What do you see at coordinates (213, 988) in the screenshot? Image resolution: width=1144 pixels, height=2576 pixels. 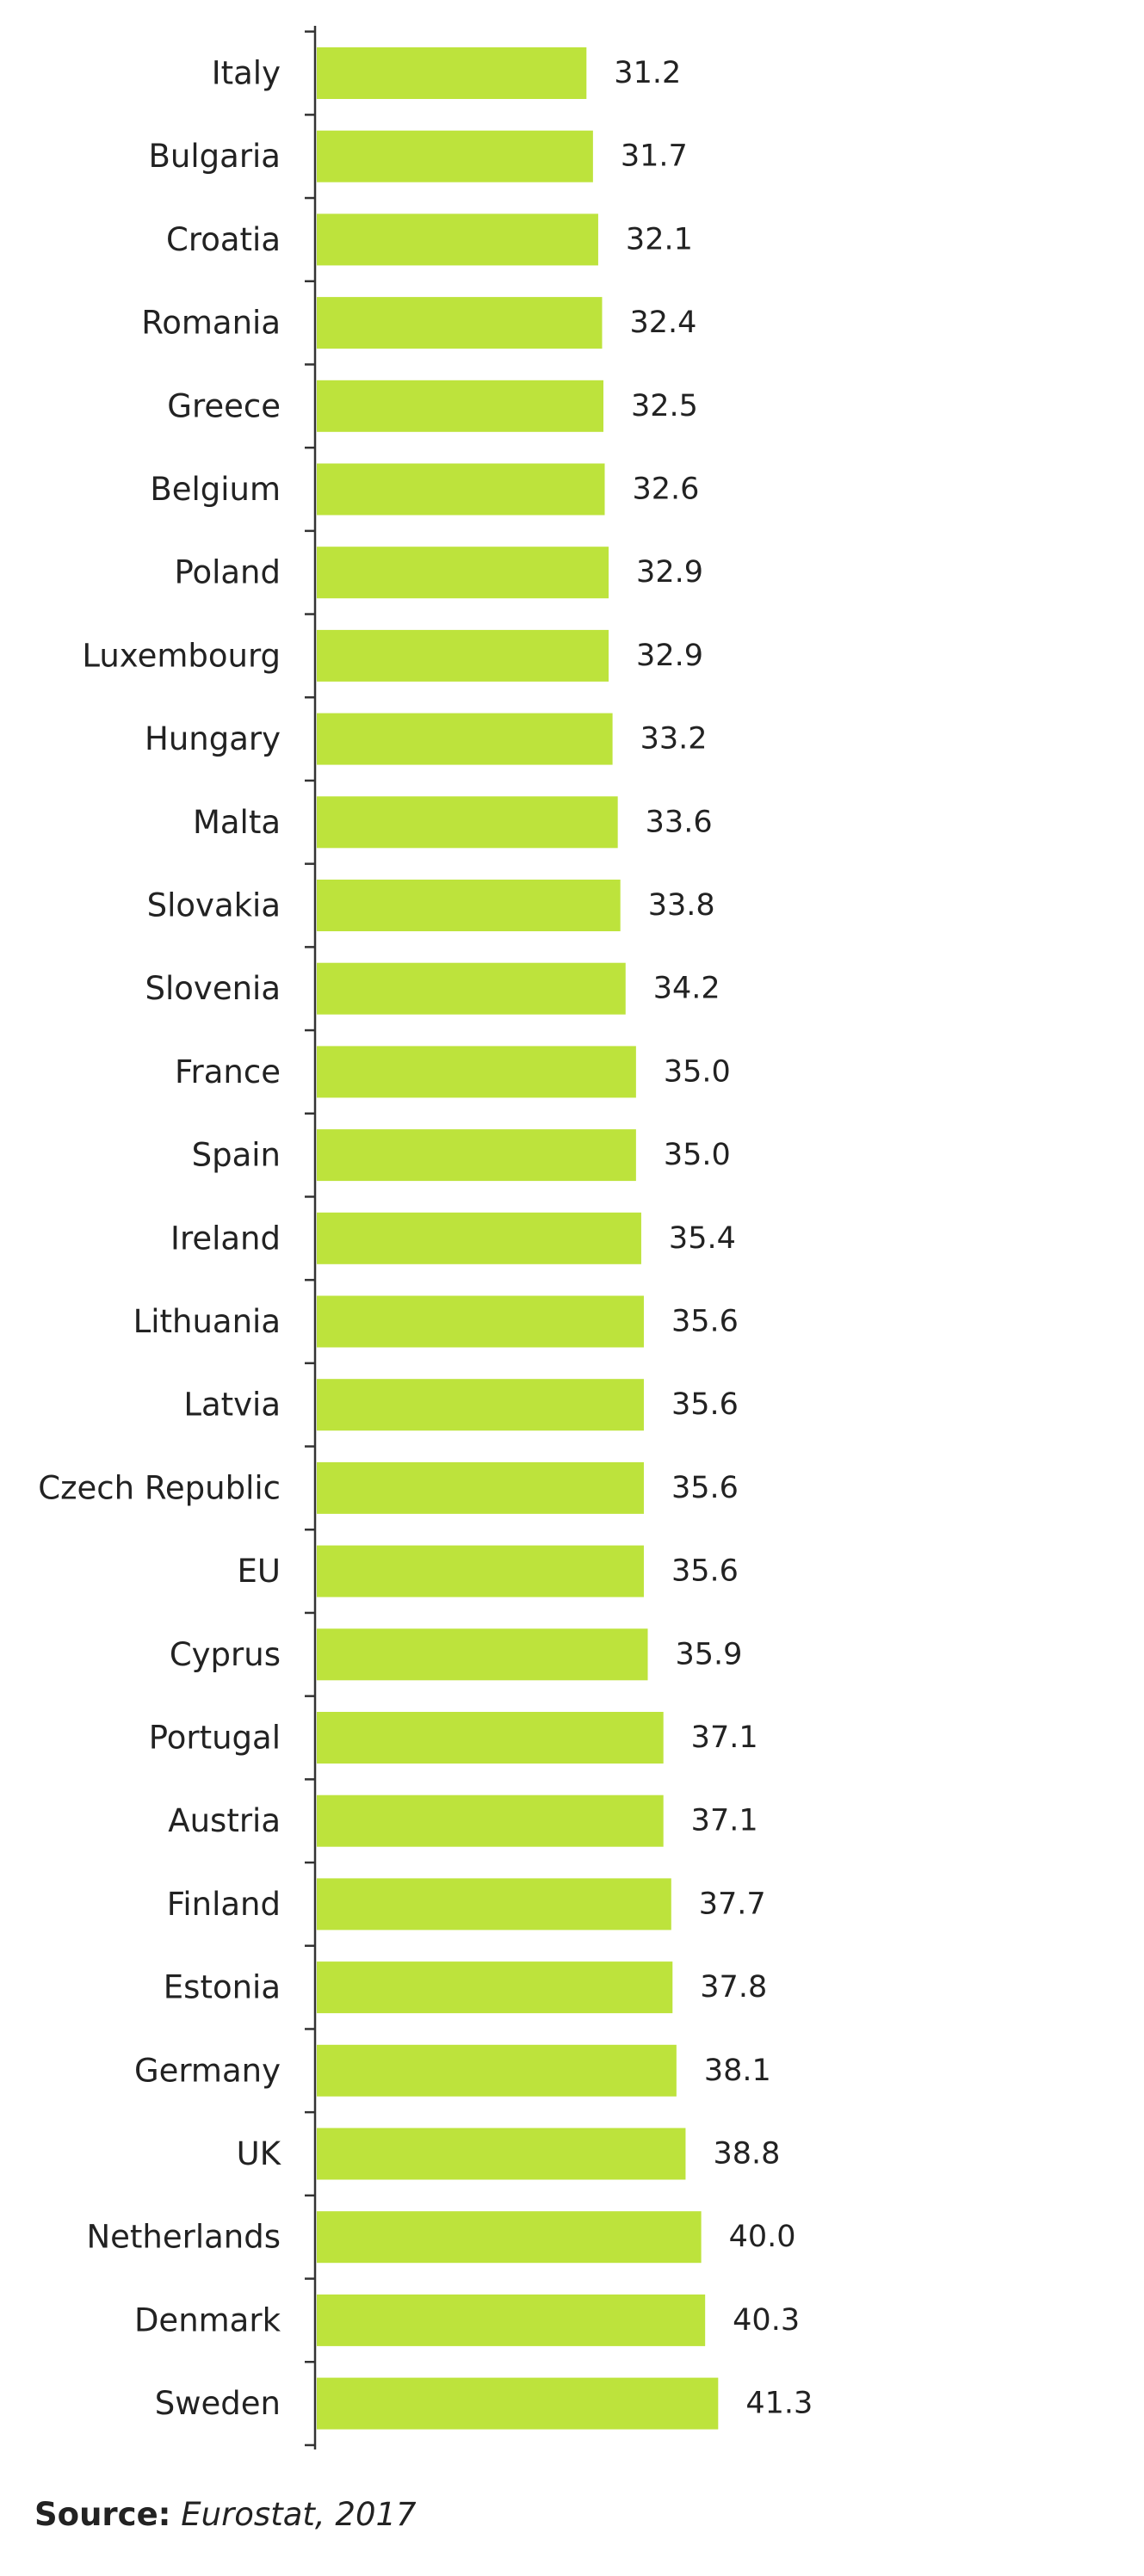 I see `category-label: Slovenia` at bounding box center [213, 988].